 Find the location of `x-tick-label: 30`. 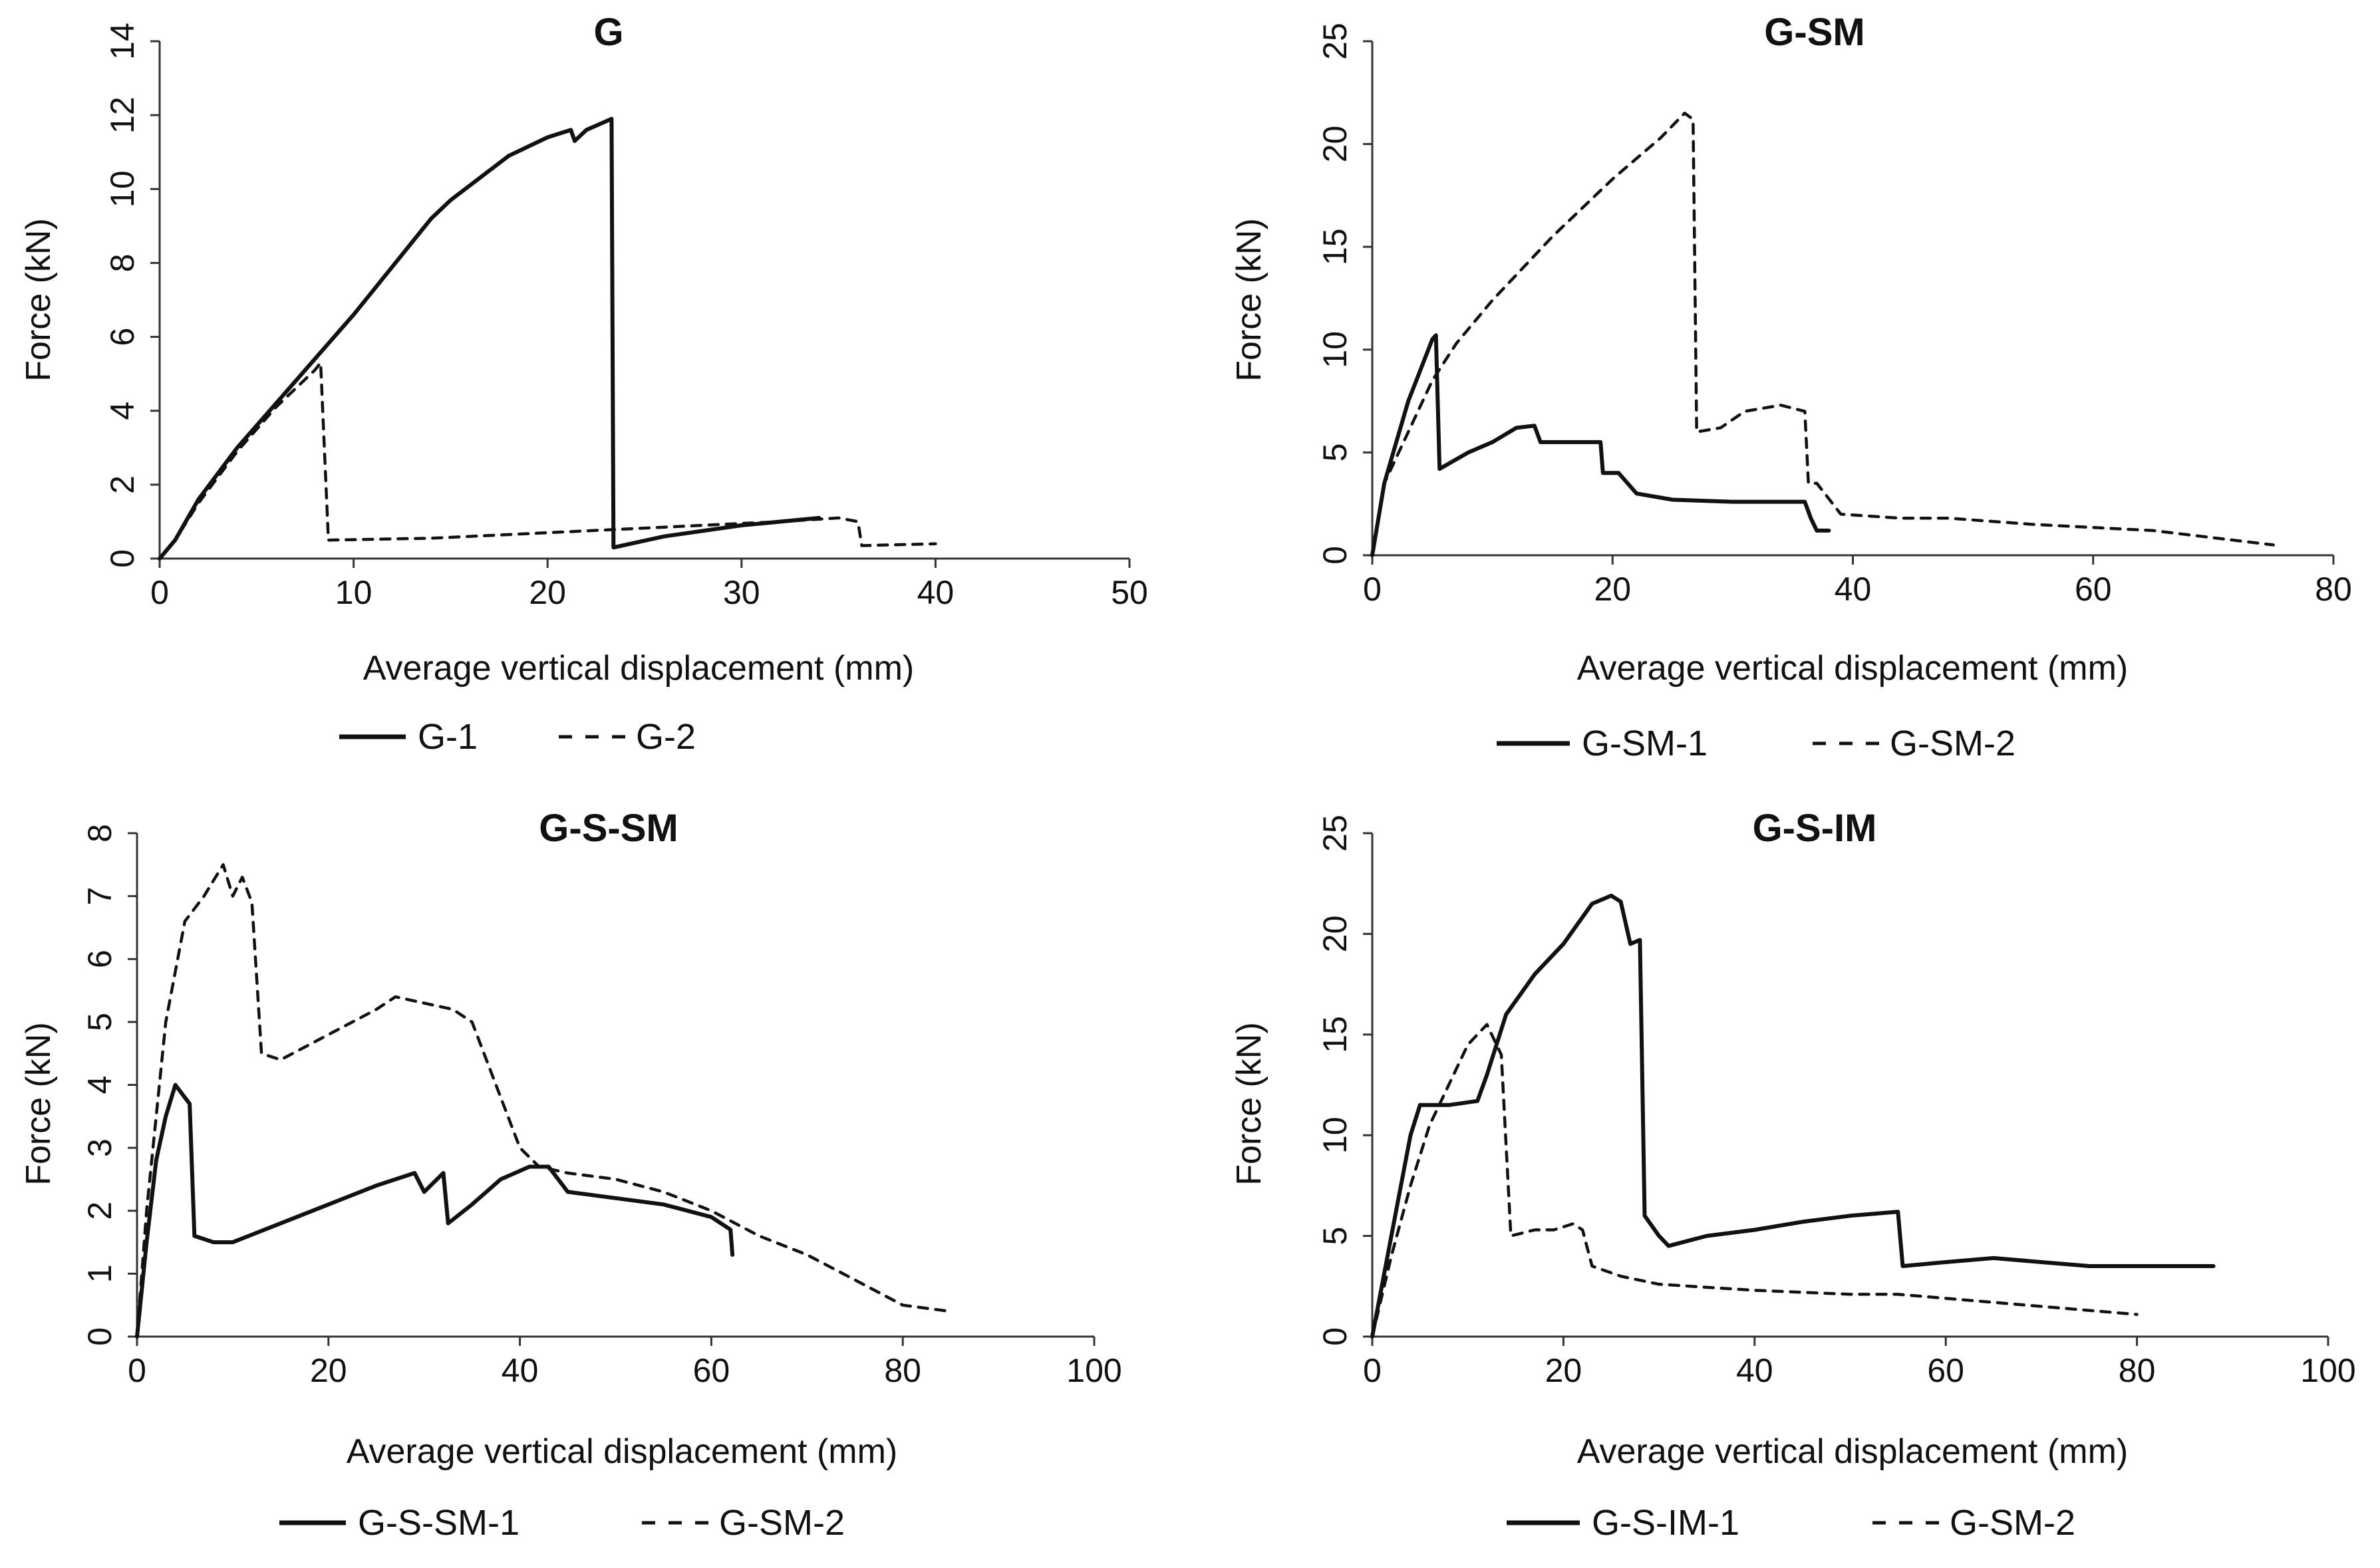

x-tick-label: 30 is located at coordinates (741, 592).